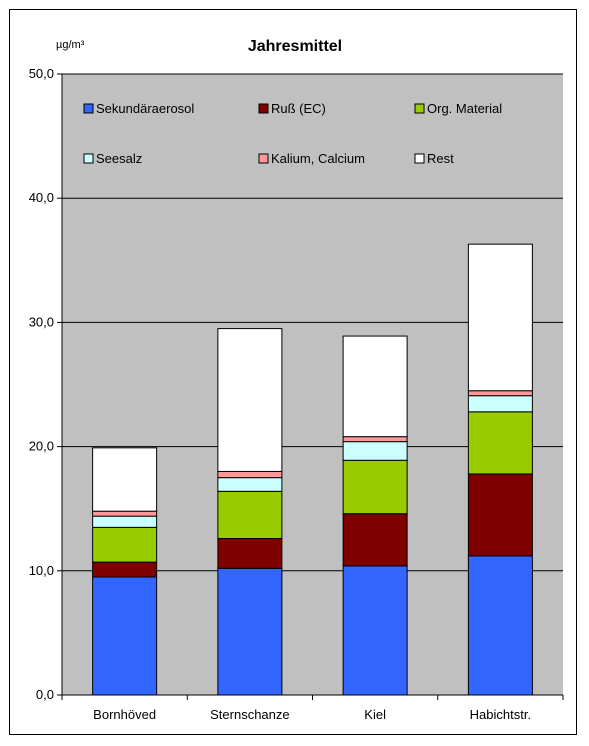  What do you see at coordinates (70, 45) in the screenshot?
I see `unit-label: µg/m³` at bounding box center [70, 45].